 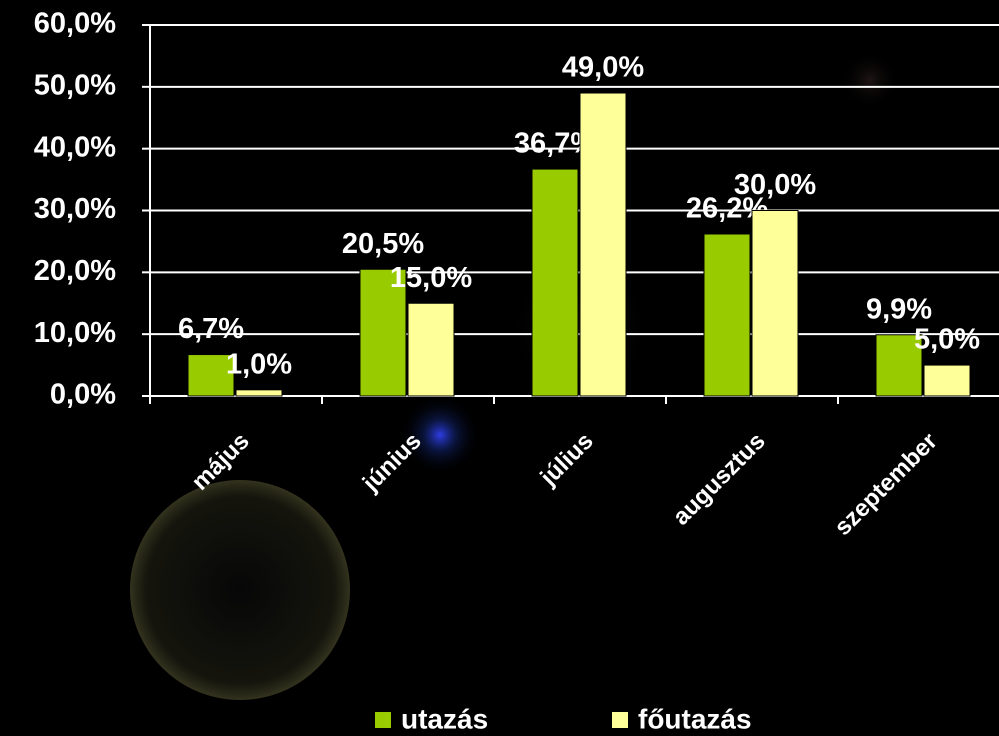 What do you see at coordinates (75, 271) in the screenshot?
I see `y-tick-label: 20,0%` at bounding box center [75, 271].